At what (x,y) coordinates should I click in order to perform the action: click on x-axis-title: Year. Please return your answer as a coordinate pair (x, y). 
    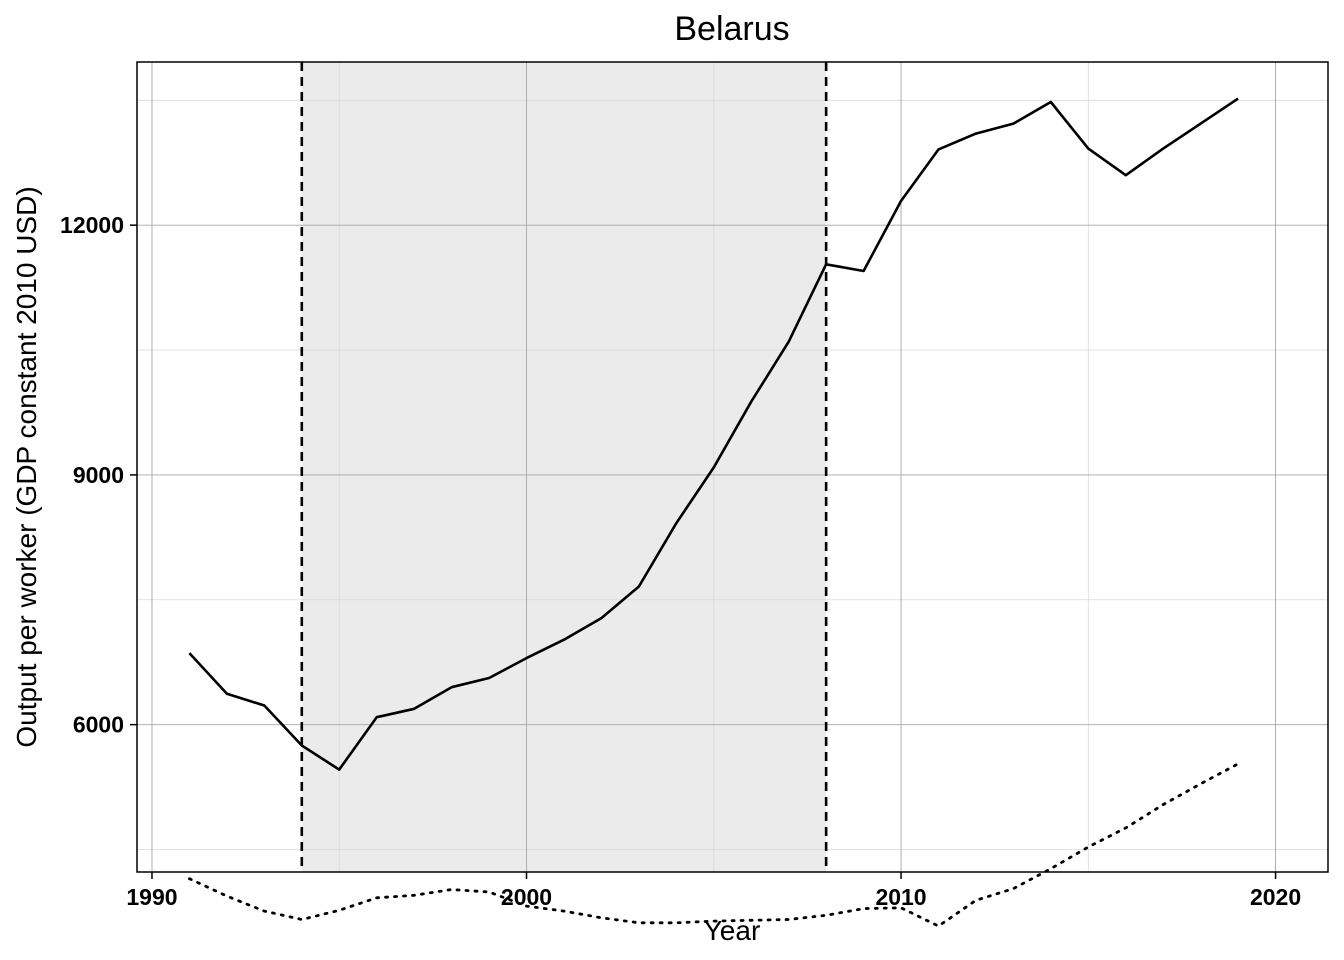
    Looking at the image, I should click on (732, 930).